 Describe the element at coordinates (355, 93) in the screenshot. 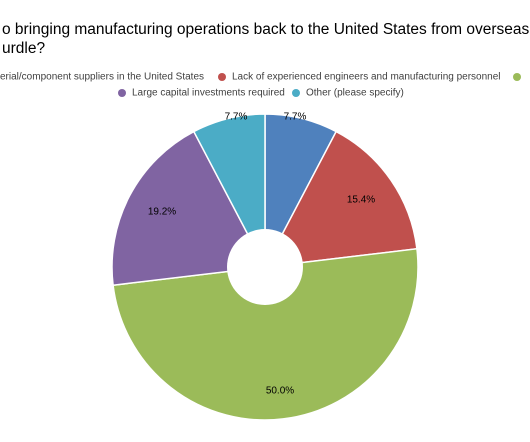

I see `legend-label: Other (please specify)` at that location.